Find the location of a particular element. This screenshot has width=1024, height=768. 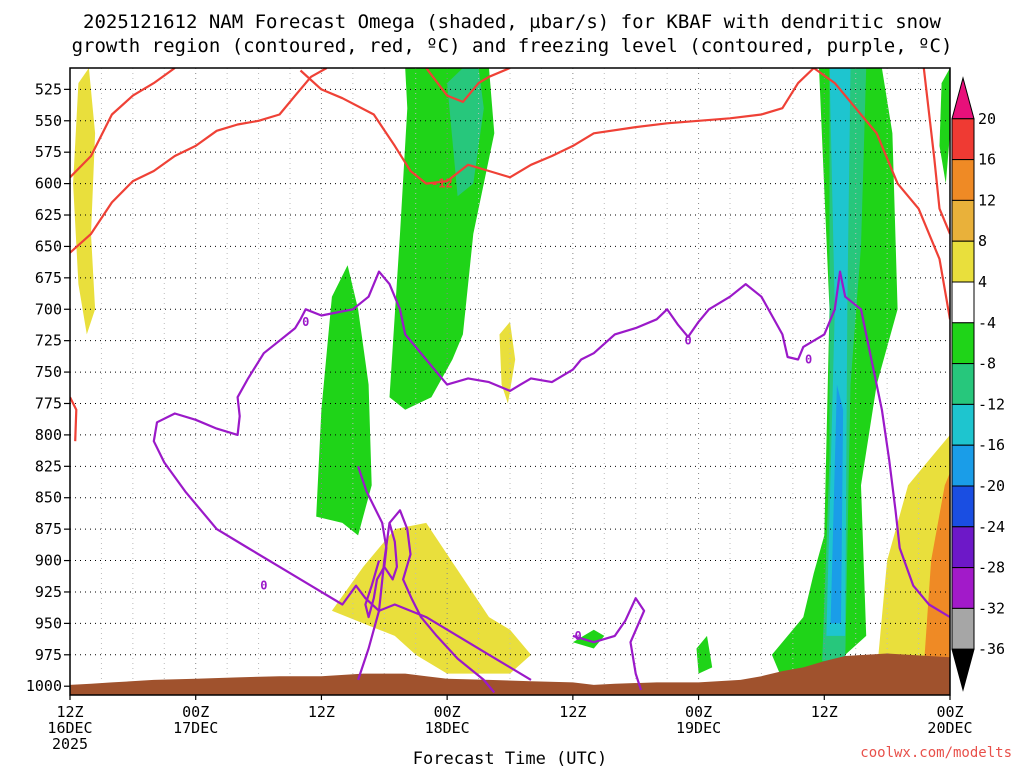

y-tick-label-525: 525 is located at coordinates (48, 89).